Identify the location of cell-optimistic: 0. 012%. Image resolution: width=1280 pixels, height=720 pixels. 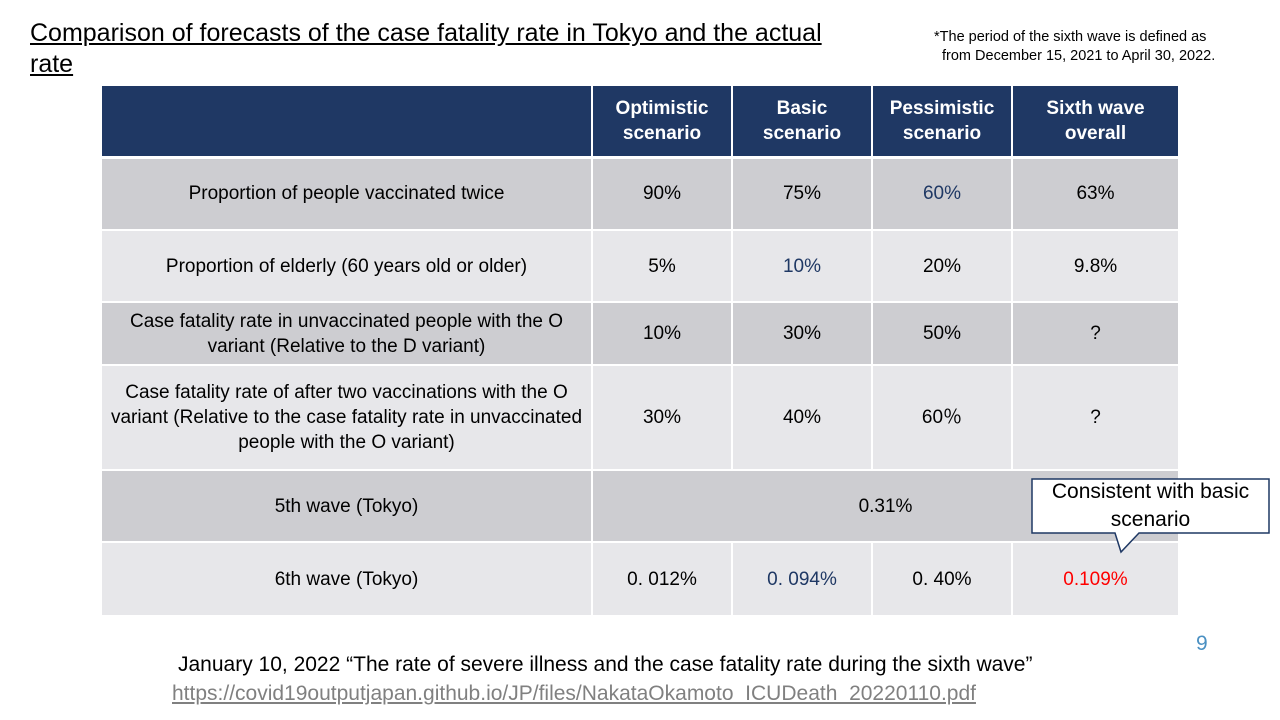
(662, 578).